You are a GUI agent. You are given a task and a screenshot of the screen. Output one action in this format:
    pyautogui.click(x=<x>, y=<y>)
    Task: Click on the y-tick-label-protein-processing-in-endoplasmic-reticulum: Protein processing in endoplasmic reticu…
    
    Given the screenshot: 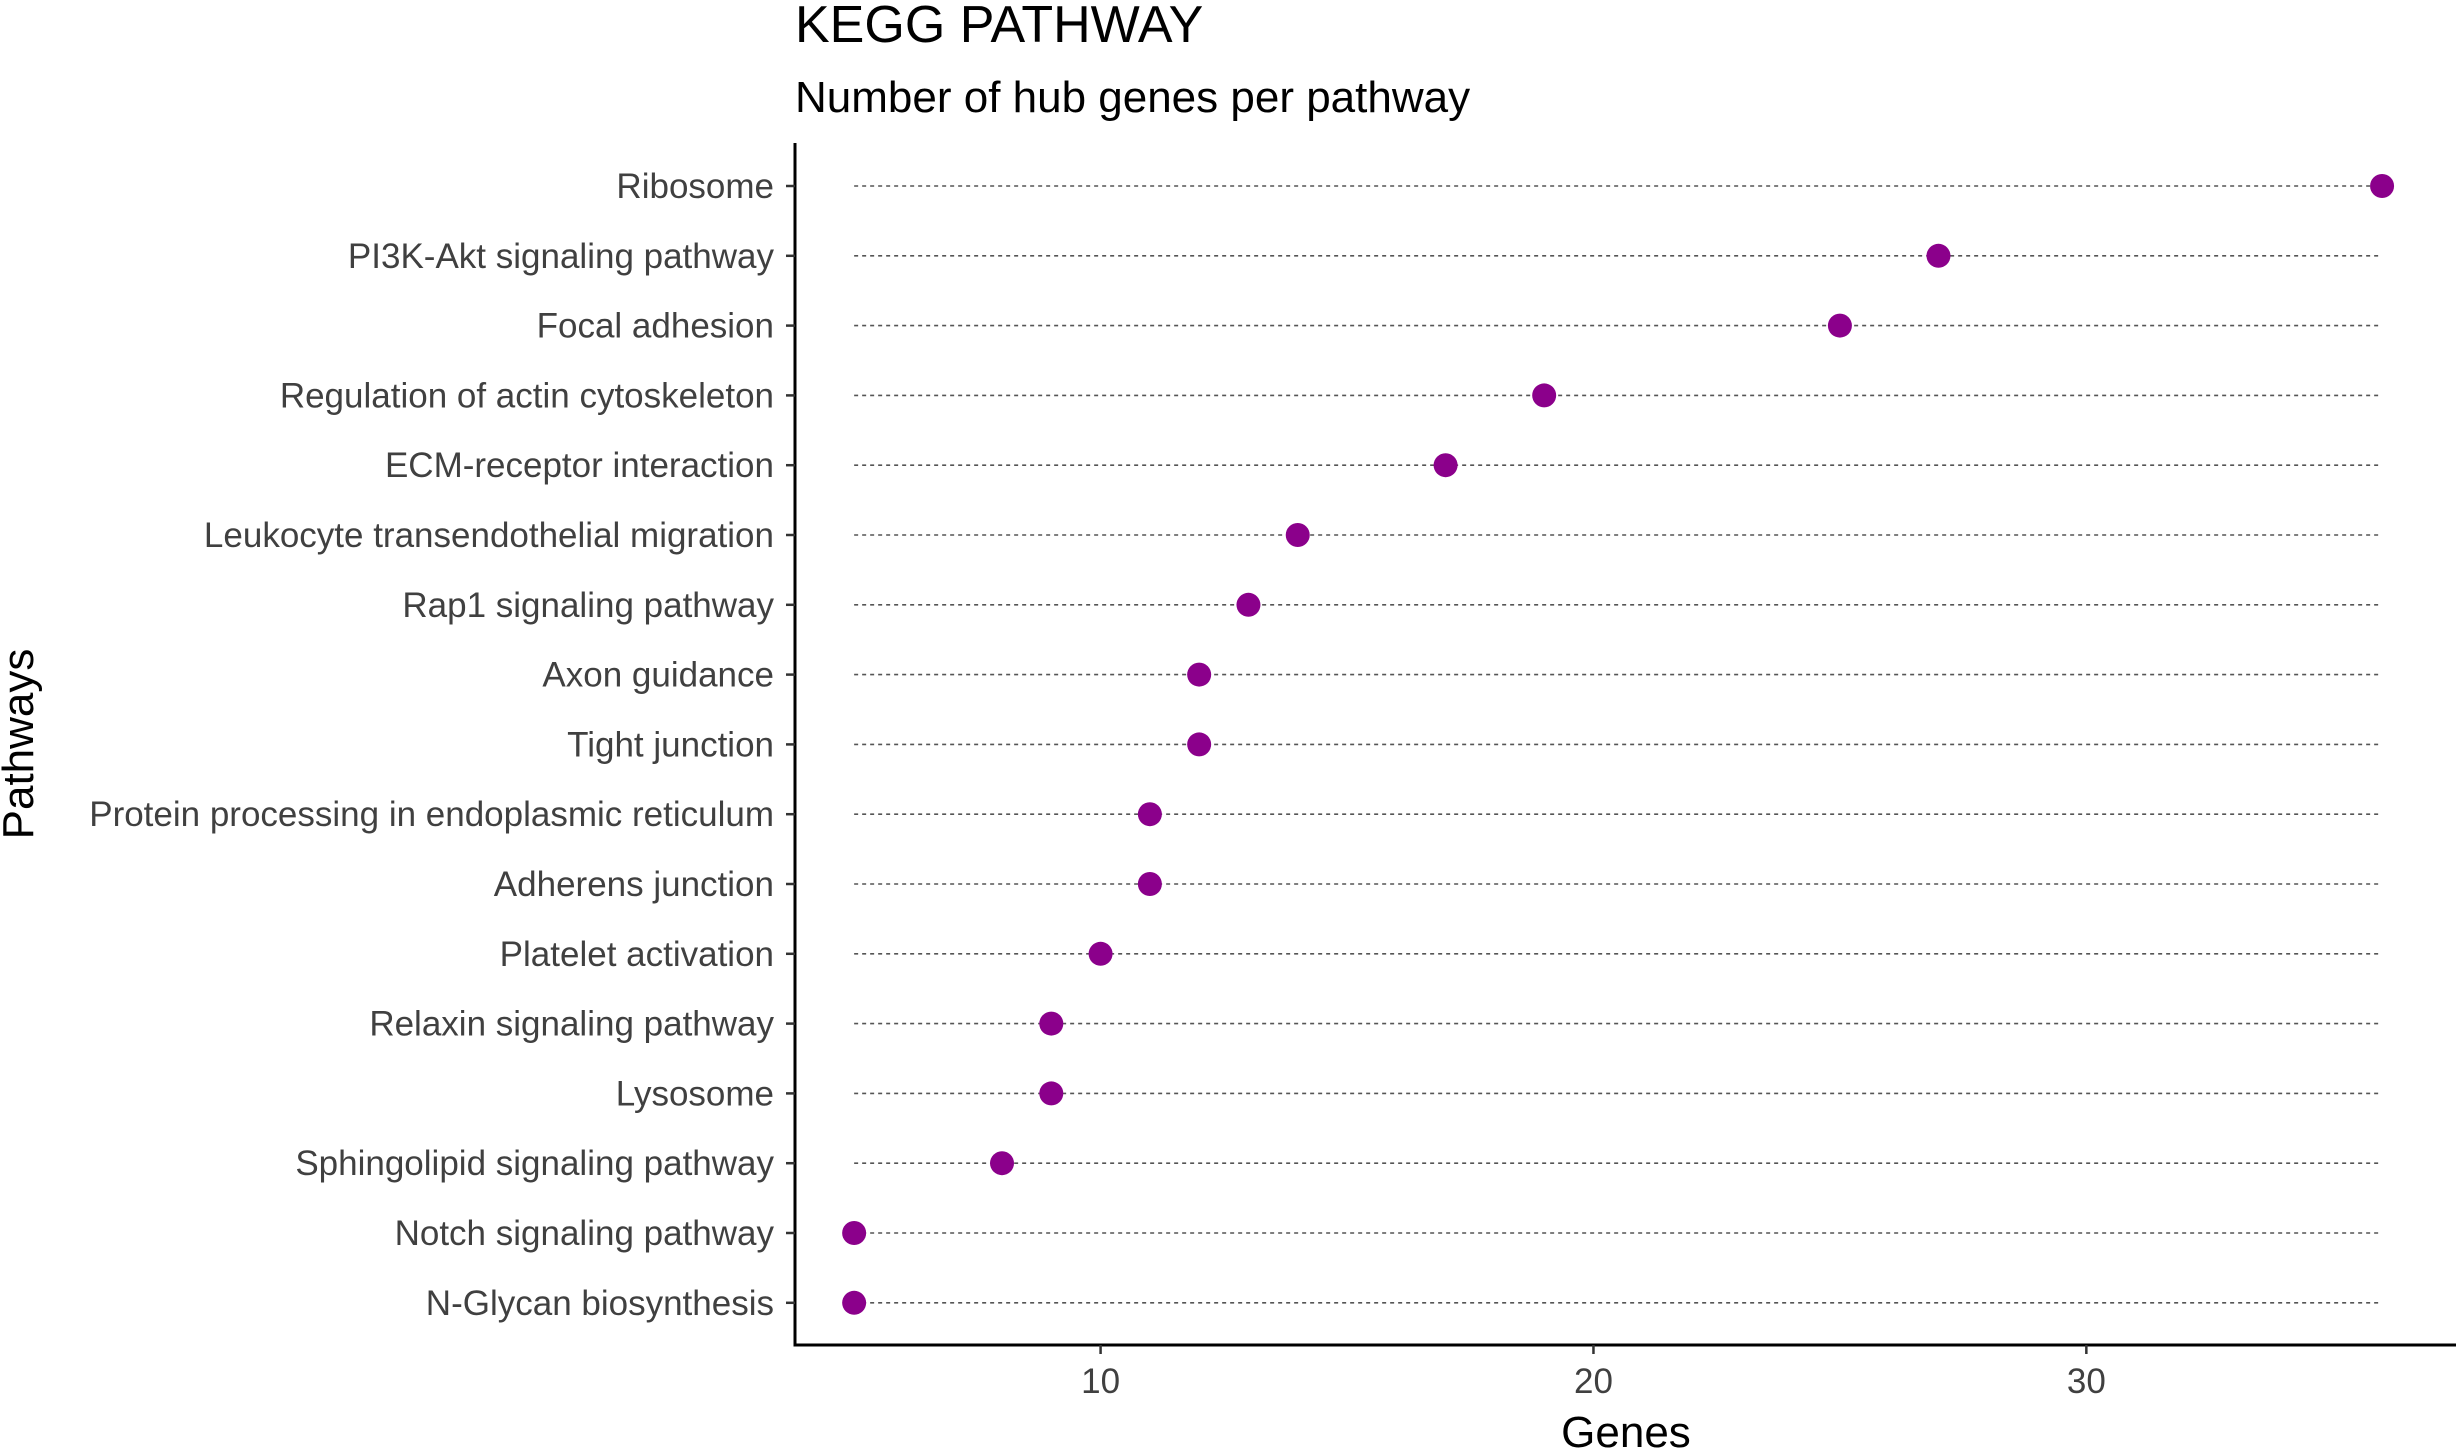 What is the action you would take?
    pyautogui.click(x=431, y=814)
    